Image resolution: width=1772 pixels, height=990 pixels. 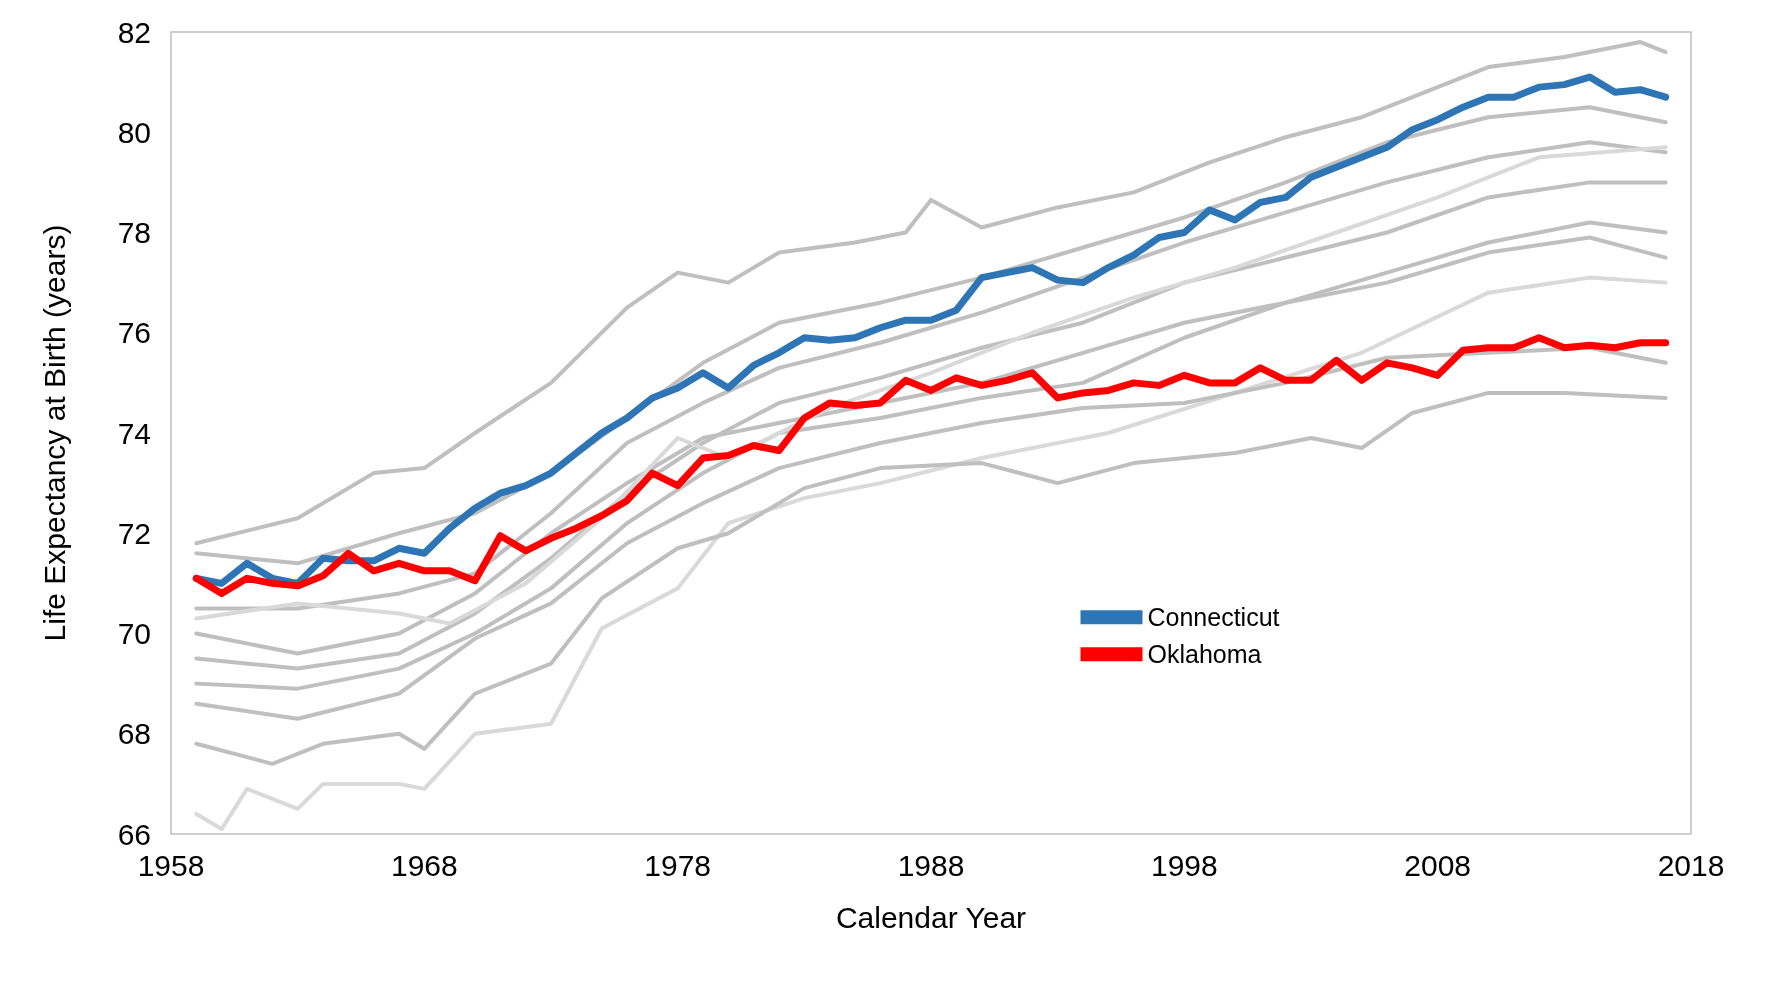 What do you see at coordinates (1184, 865) in the screenshot?
I see `x-tick-label: 1998` at bounding box center [1184, 865].